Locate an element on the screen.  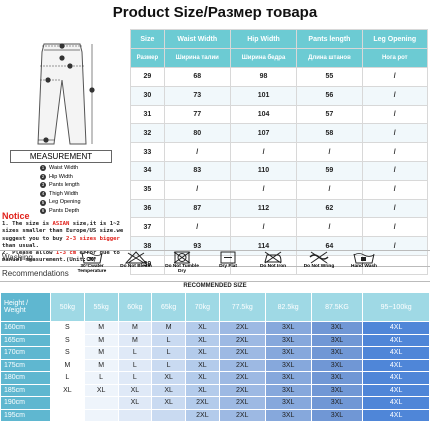
height-cell: 165cm is located at coordinates (25, 340).